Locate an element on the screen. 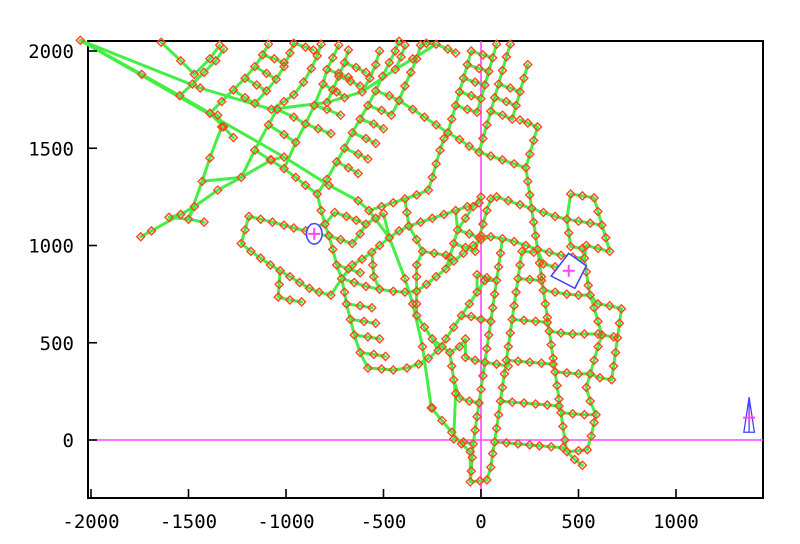  x-tick-label: -2000 is located at coordinates (90, 522).